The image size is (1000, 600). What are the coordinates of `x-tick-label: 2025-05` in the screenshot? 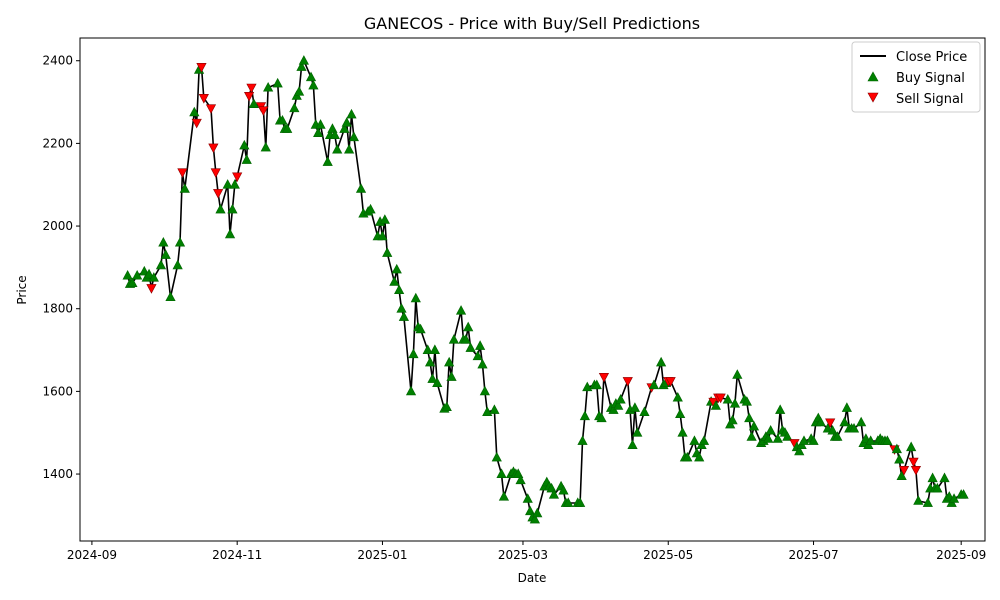 It's located at (668, 555).